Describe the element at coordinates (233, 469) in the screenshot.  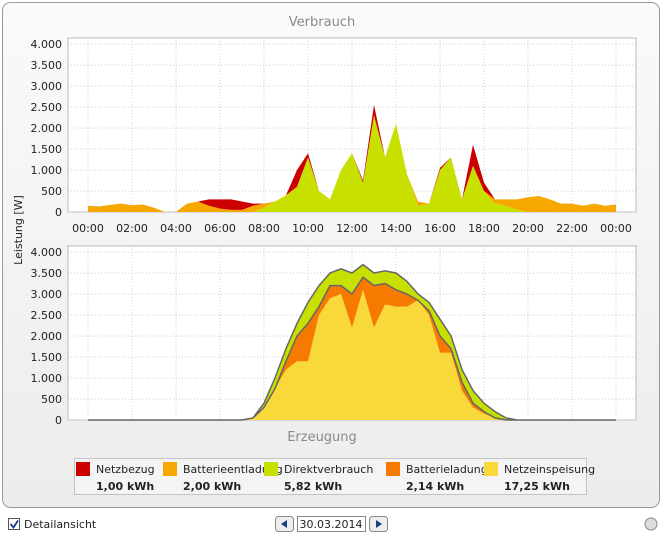
I see `legend-label: Batterieentladung` at that location.